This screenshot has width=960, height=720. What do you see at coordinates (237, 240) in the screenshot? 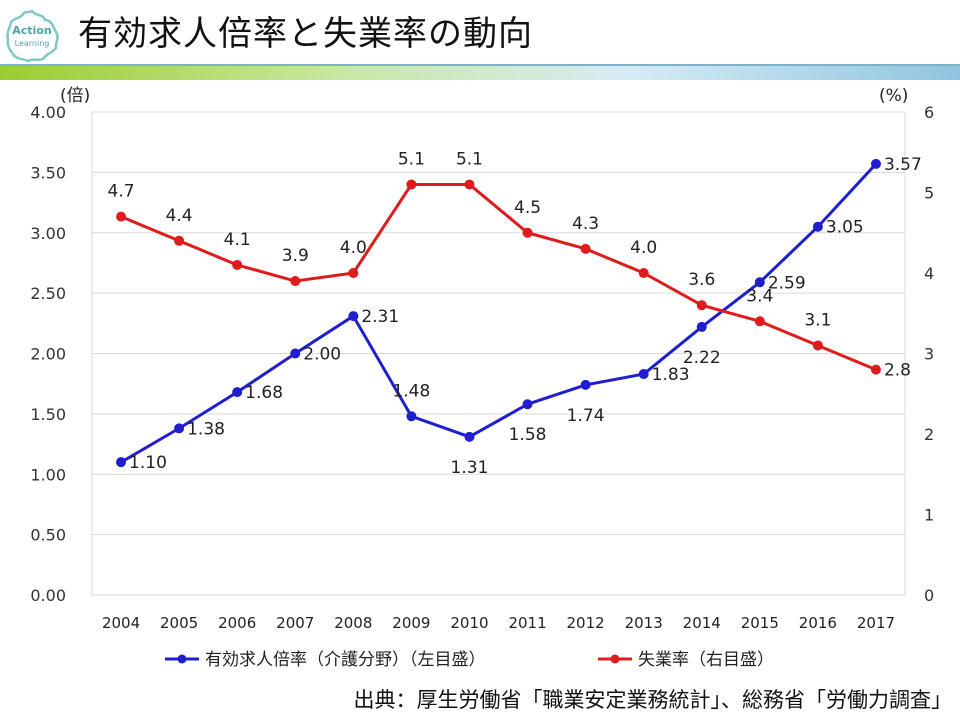
I see `data-label: 4.1` at bounding box center [237, 240].